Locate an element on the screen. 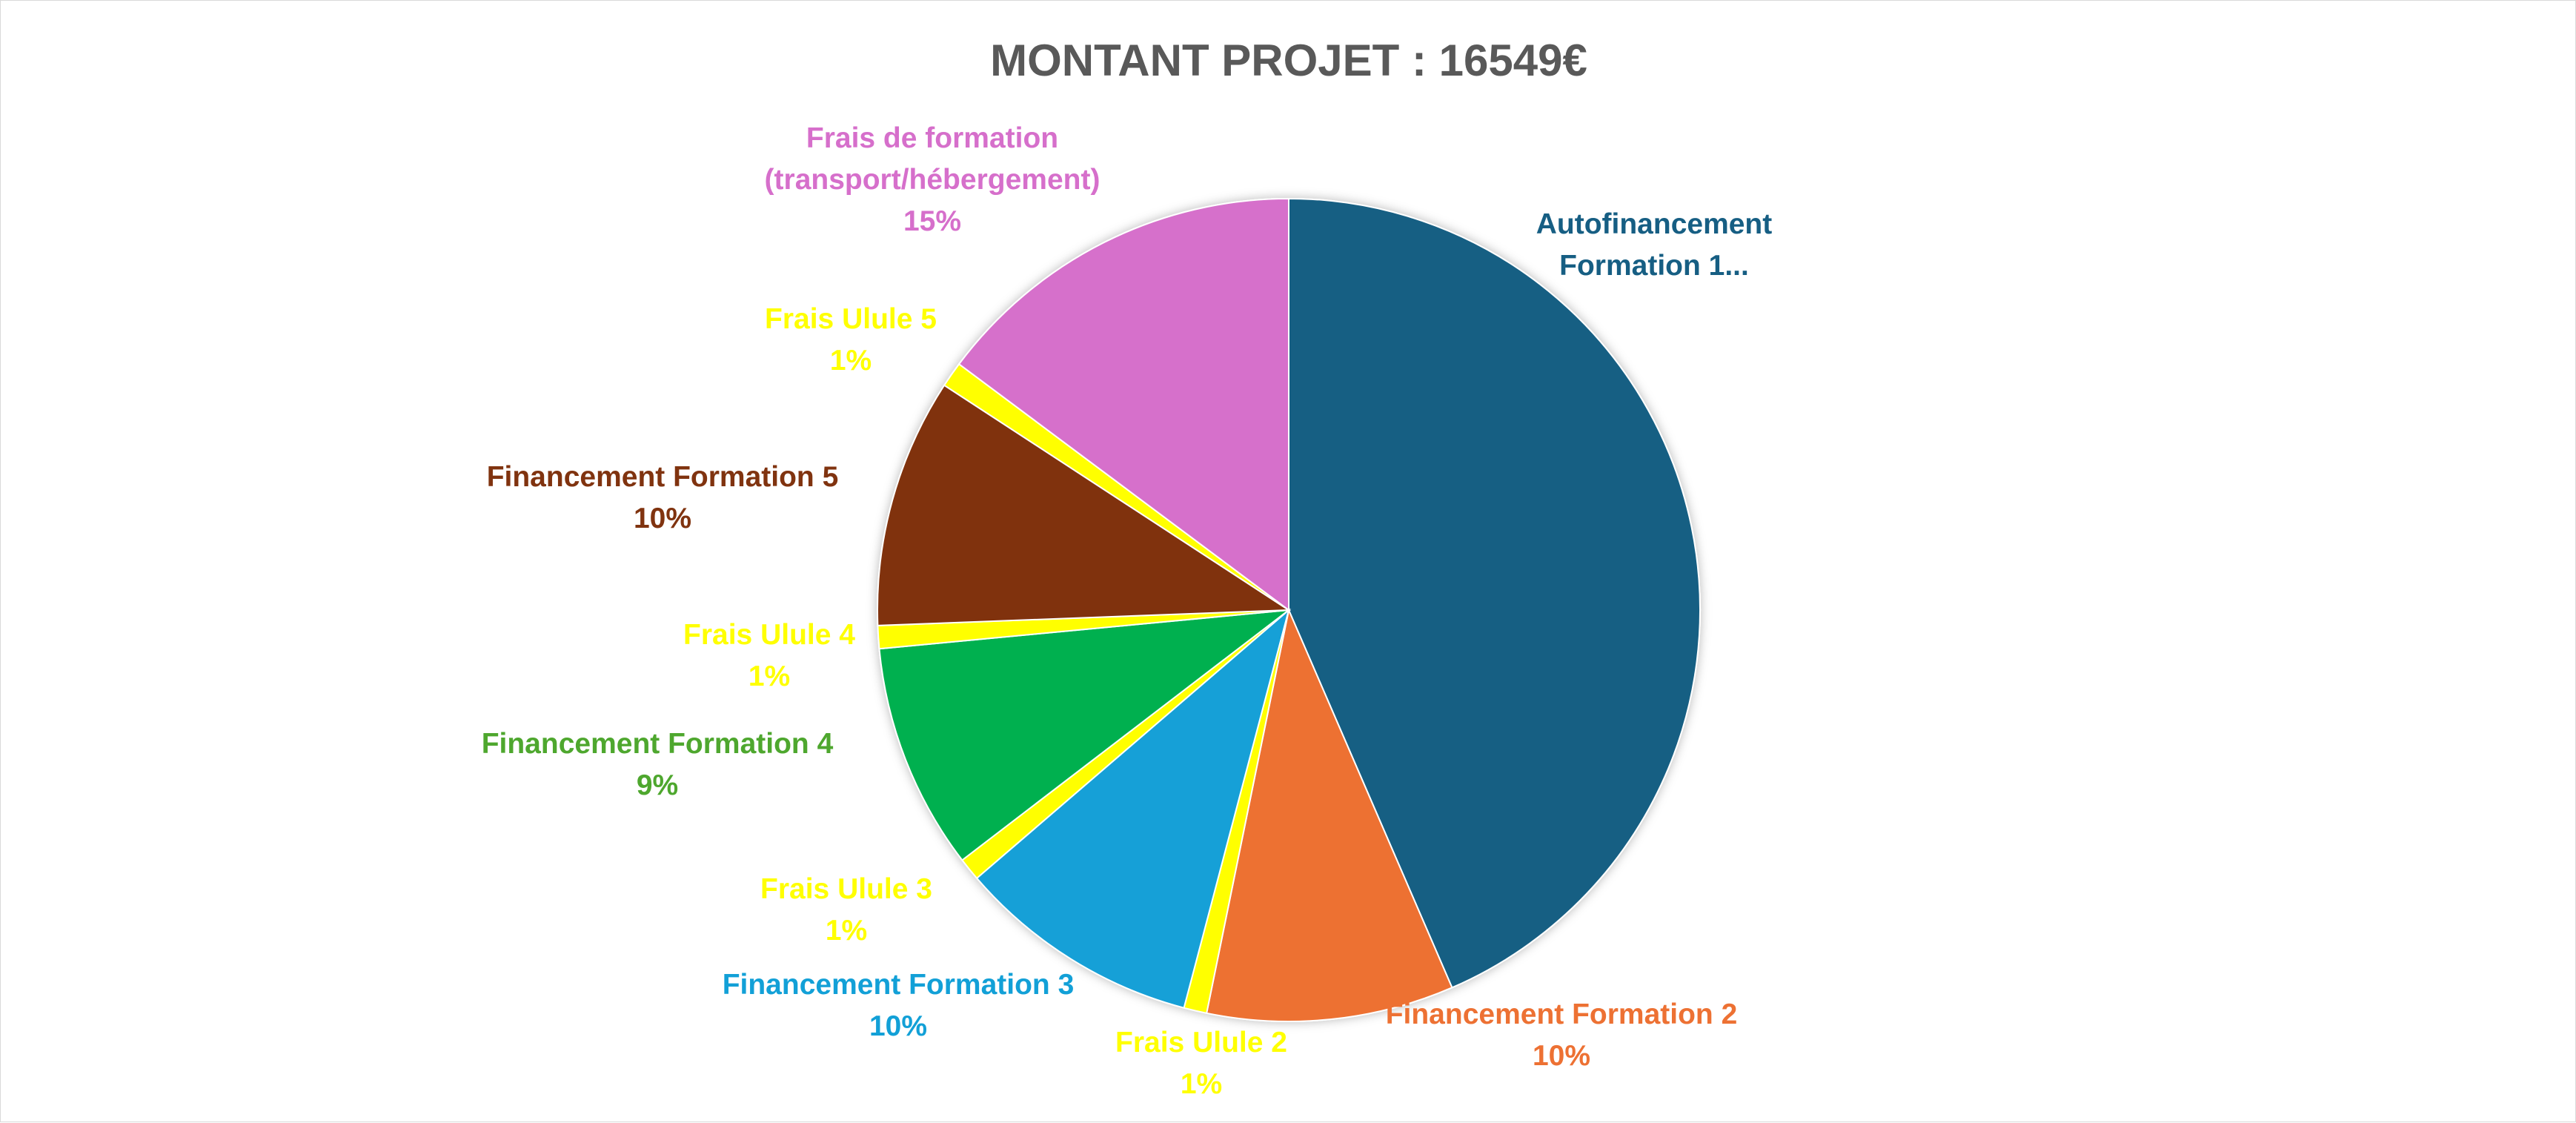 The width and height of the screenshot is (2576, 1123). pie-label-line: Financement Formation 5 is located at coordinates (663, 477).